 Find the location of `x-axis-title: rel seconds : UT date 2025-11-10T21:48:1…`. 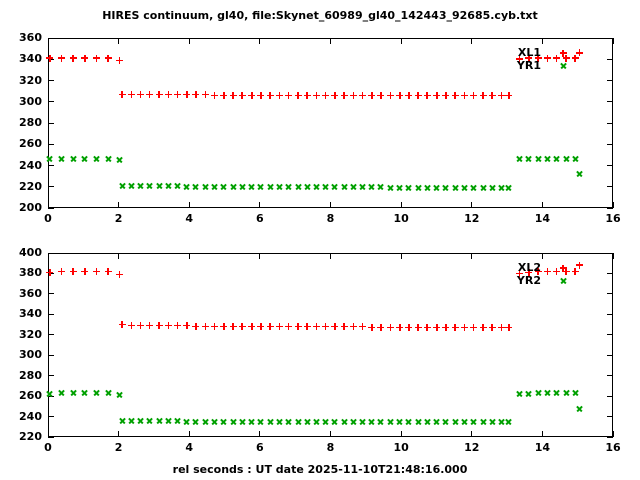

x-axis-title: rel seconds : UT date 2025-11-10T21:48:1… is located at coordinates (320, 469).